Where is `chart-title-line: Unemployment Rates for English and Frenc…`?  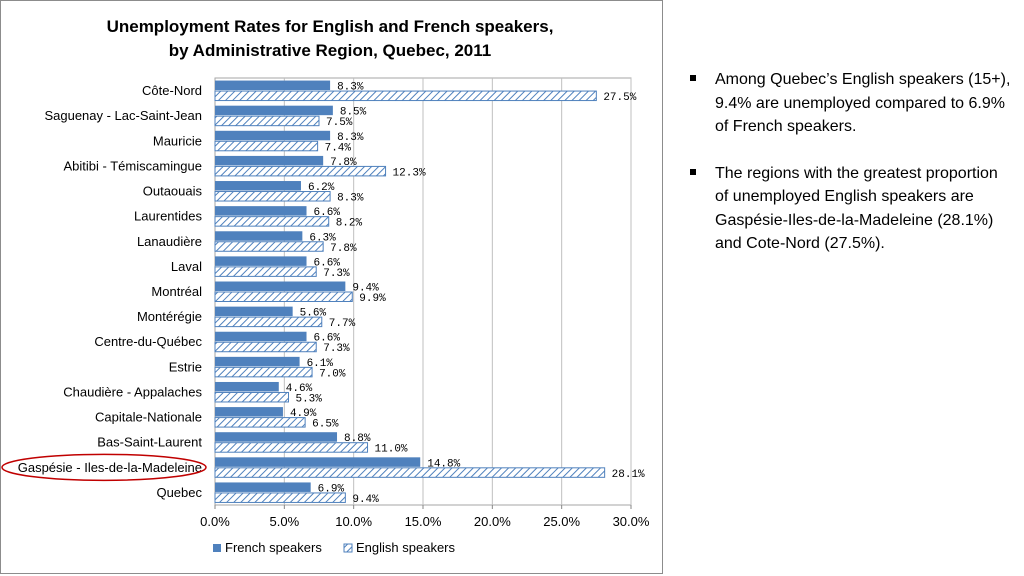 chart-title-line: Unemployment Rates for English and Frenc… is located at coordinates (330, 26).